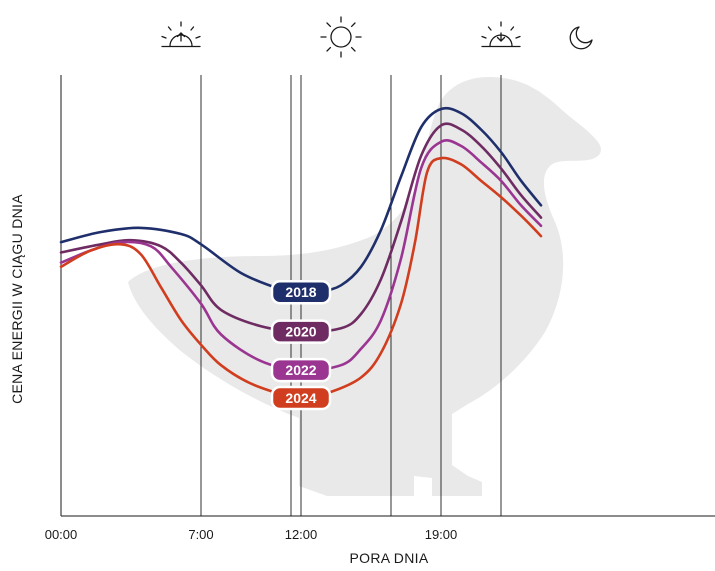 The height and width of the screenshot is (571, 715). Describe the element at coordinates (441, 534) in the screenshot. I see `x-tick-label: 19:00` at that location.